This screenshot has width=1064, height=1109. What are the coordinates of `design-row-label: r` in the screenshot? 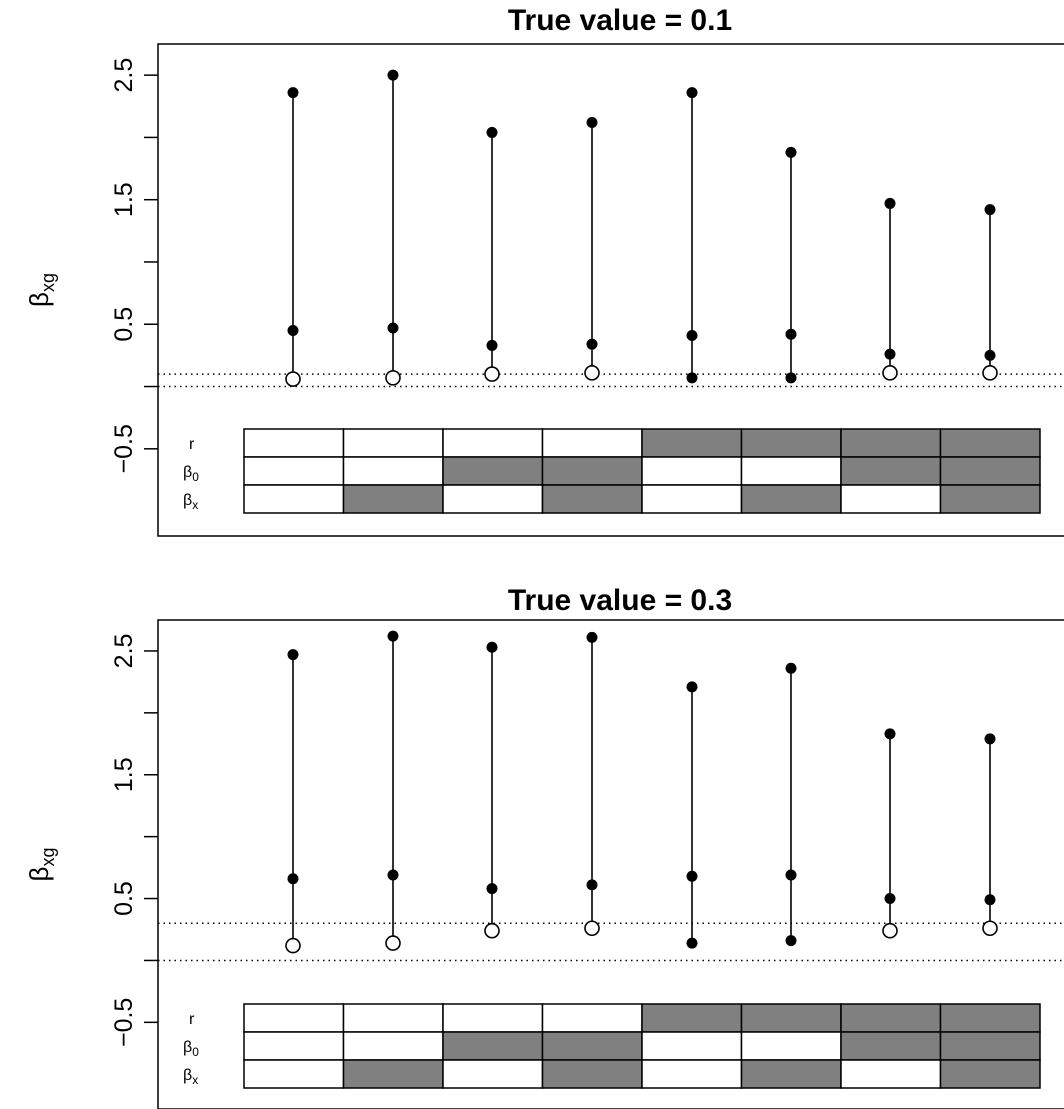 It's located at (192, 444).